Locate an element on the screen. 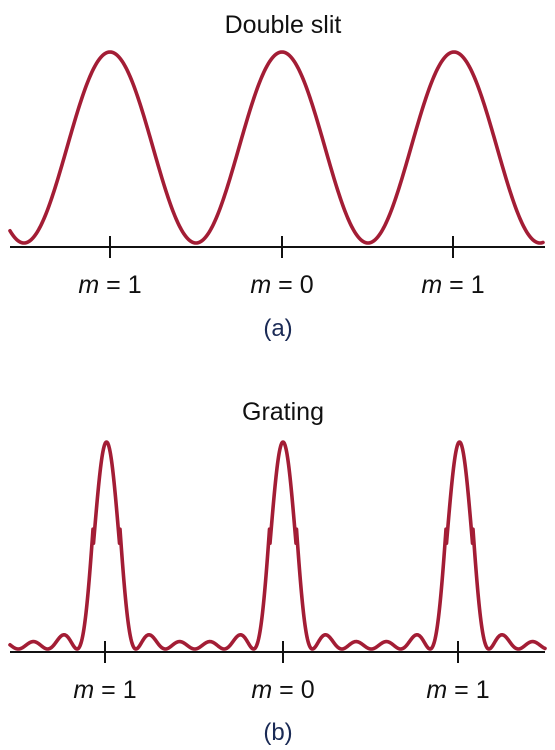  panel-b-order-label-right: m = 1 is located at coordinates (457, 690).